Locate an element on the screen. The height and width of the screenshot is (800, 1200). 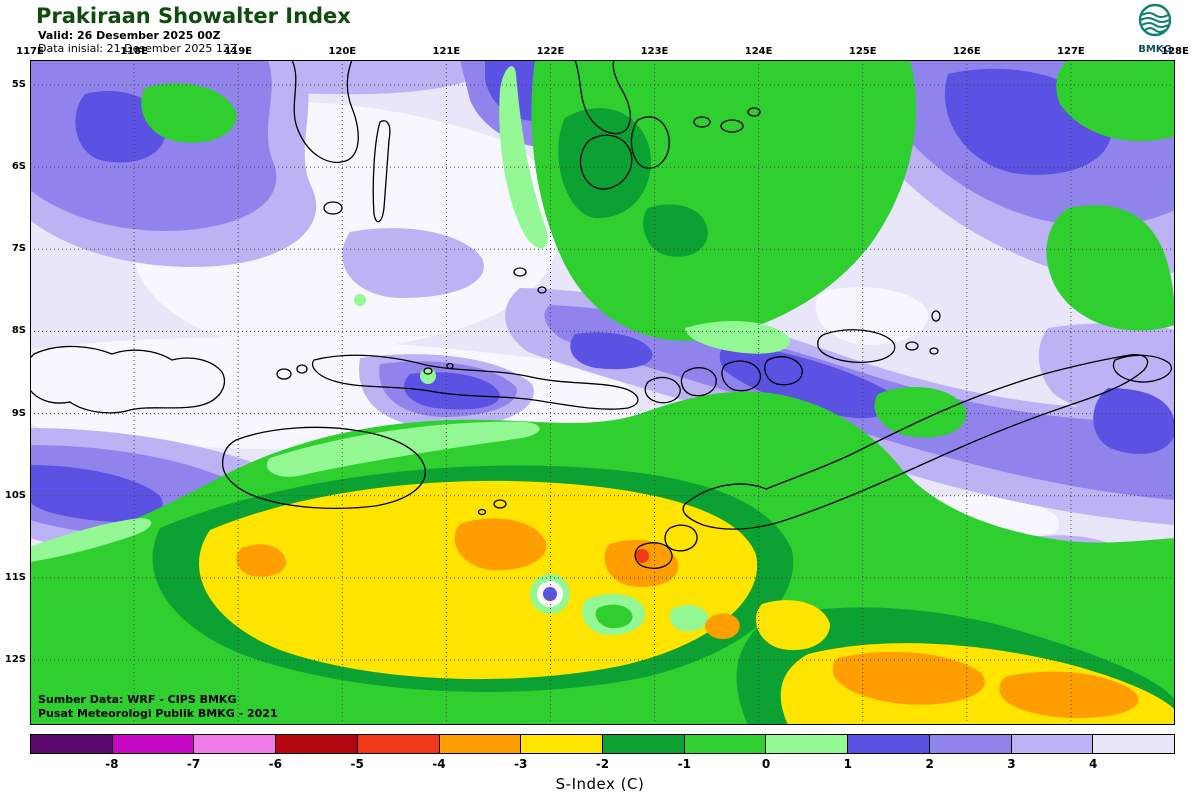
lat-tick-label: 10S is located at coordinates (15, 495).